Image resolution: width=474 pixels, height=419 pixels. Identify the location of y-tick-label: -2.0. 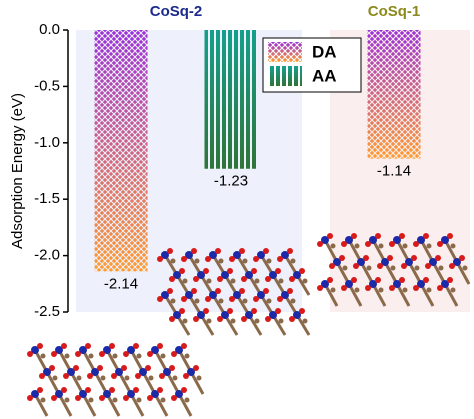
(47, 255).